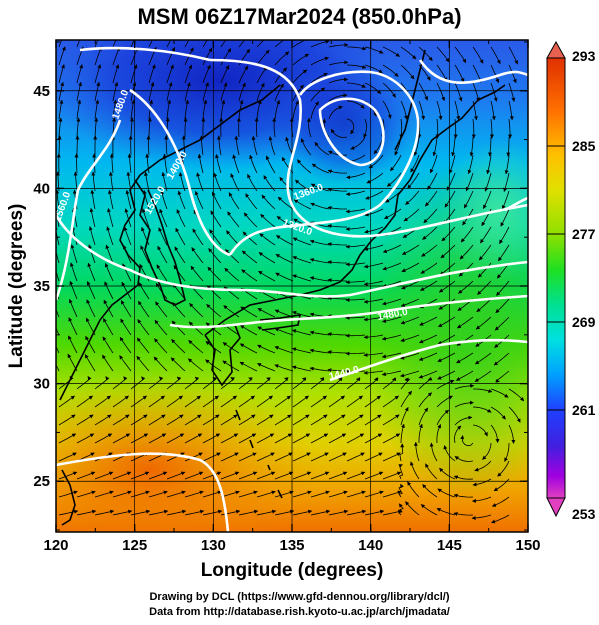 The width and height of the screenshot is (599, 625). Describe the element at coordinates (291, 545) in the screenshot. I see `x-tick-label: 135` at that location.